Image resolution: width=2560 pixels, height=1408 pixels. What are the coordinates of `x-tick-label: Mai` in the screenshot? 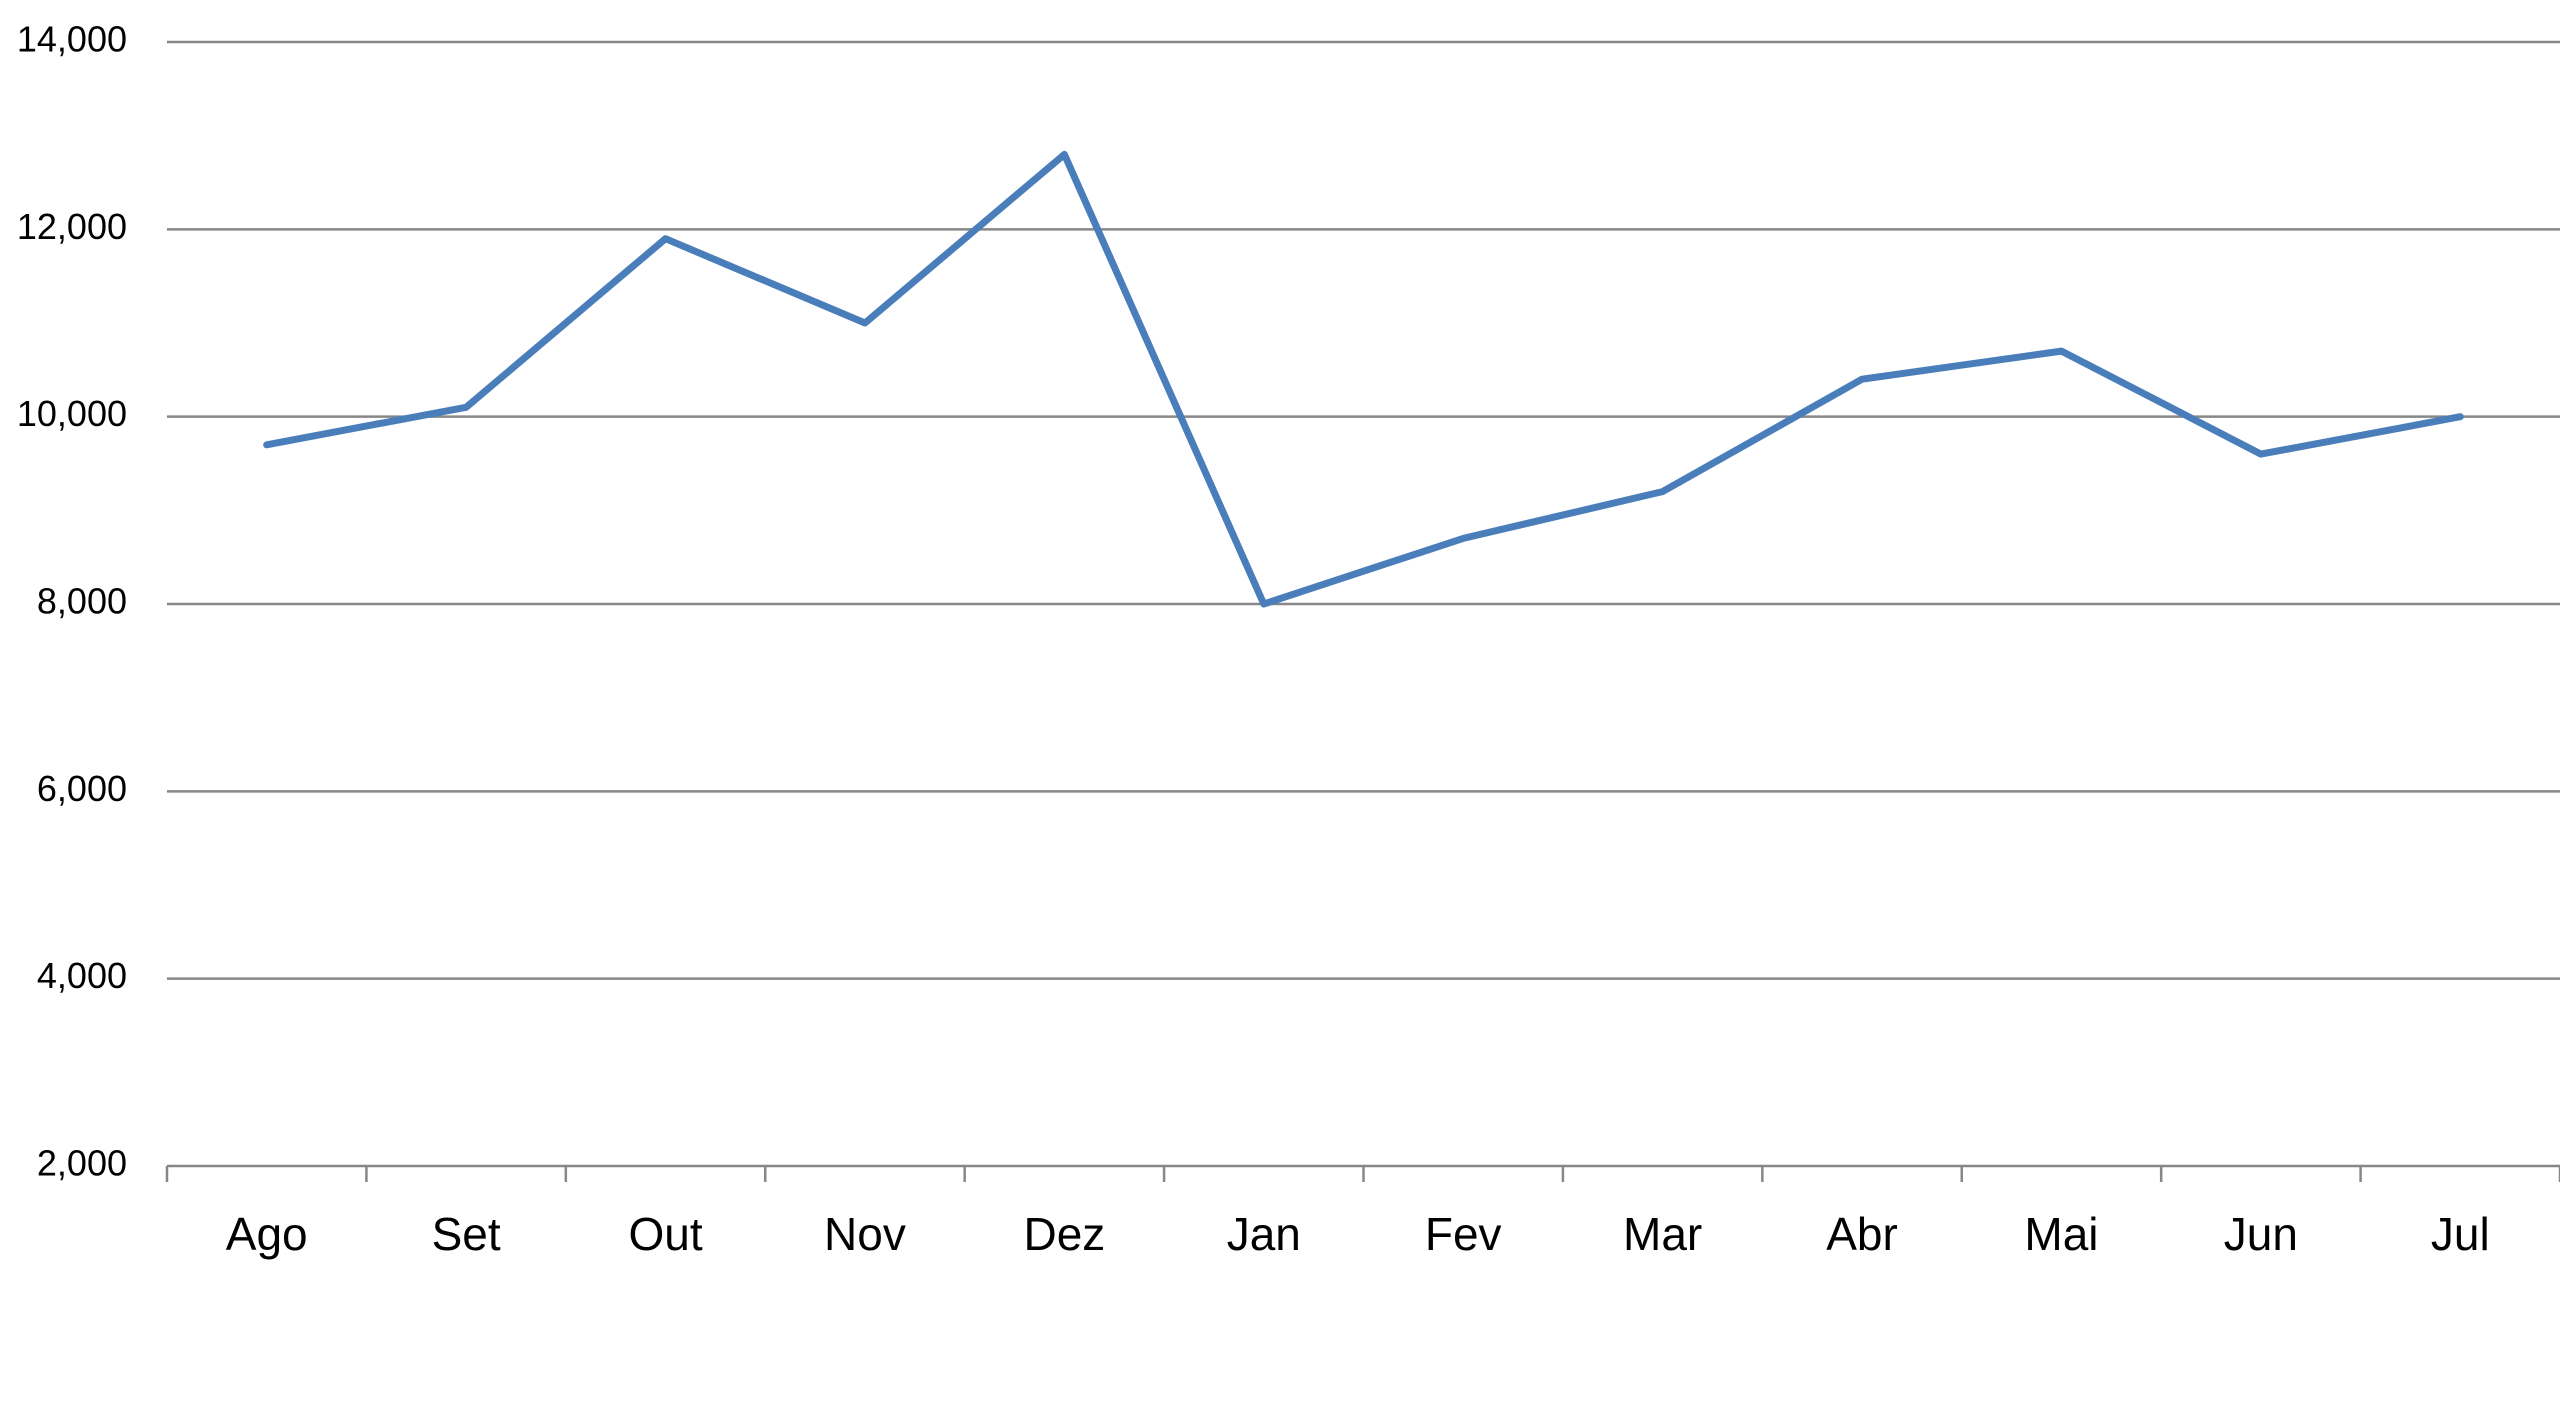 It's located at (2061, 1234).